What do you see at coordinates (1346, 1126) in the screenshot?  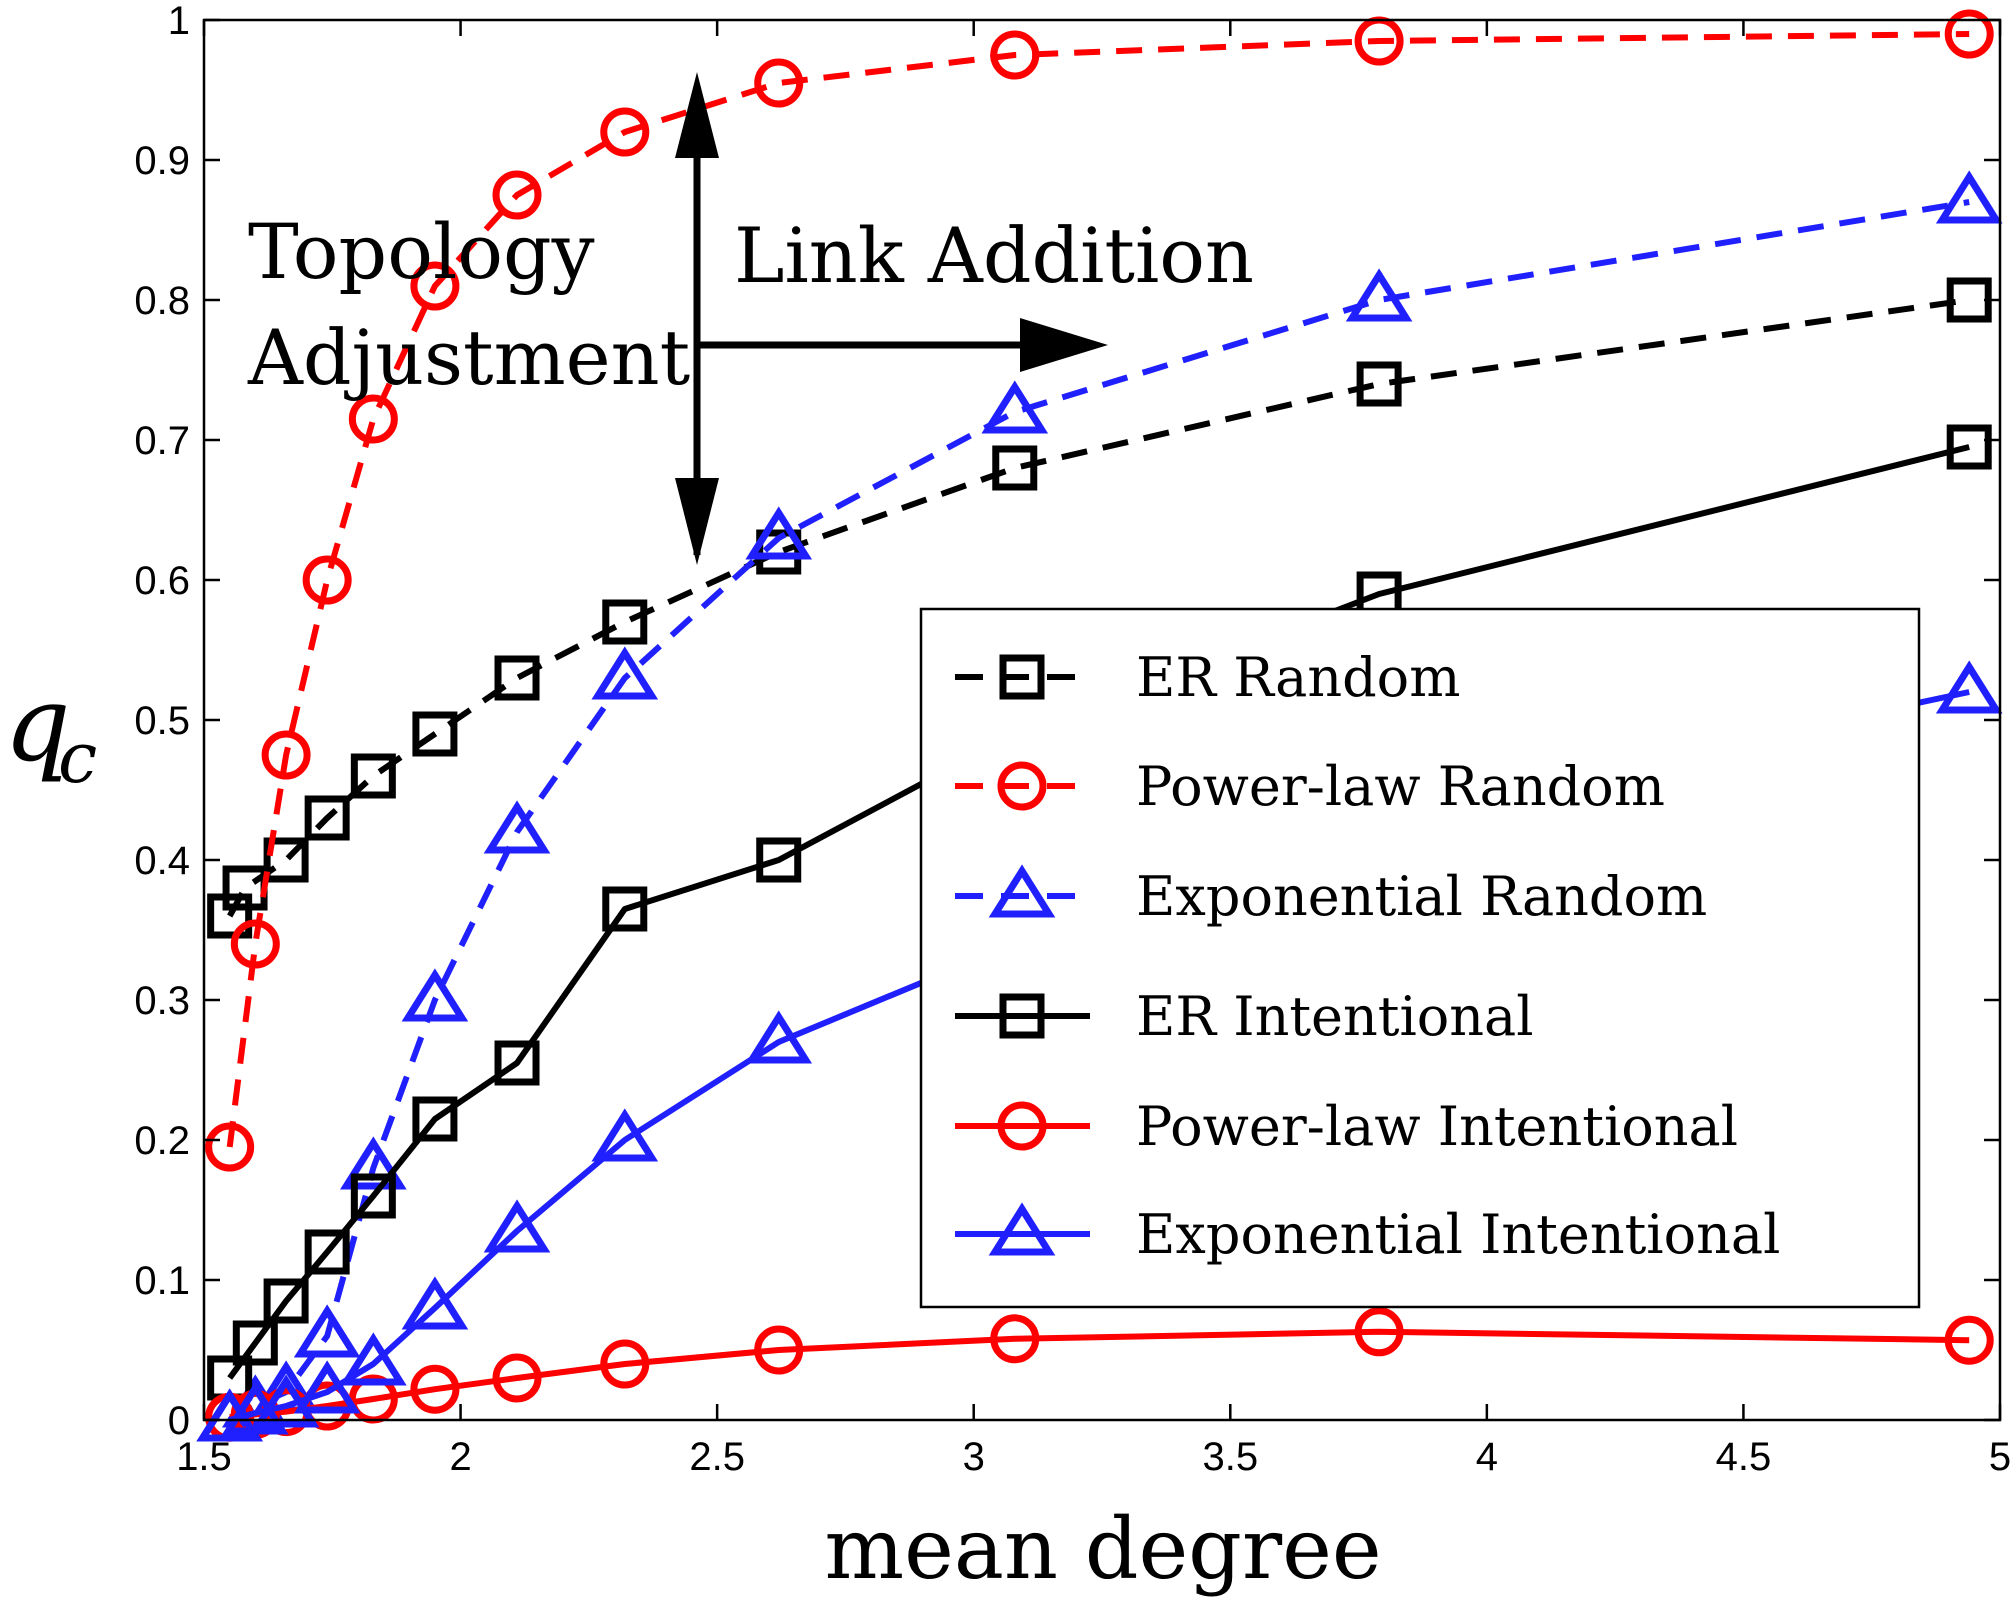 I see `legend-item-power-law-intentional: Power-law Intentional` at bounding box center [1346, 1126].